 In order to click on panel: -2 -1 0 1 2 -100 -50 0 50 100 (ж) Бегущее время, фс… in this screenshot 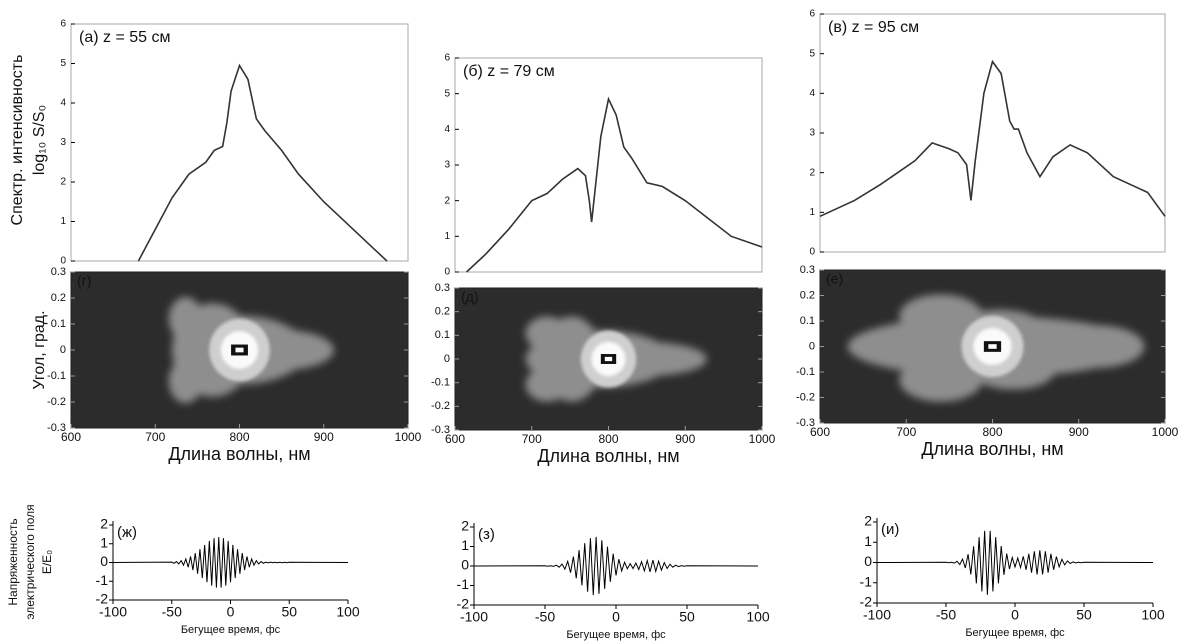, I will do `click(183, 570)`.